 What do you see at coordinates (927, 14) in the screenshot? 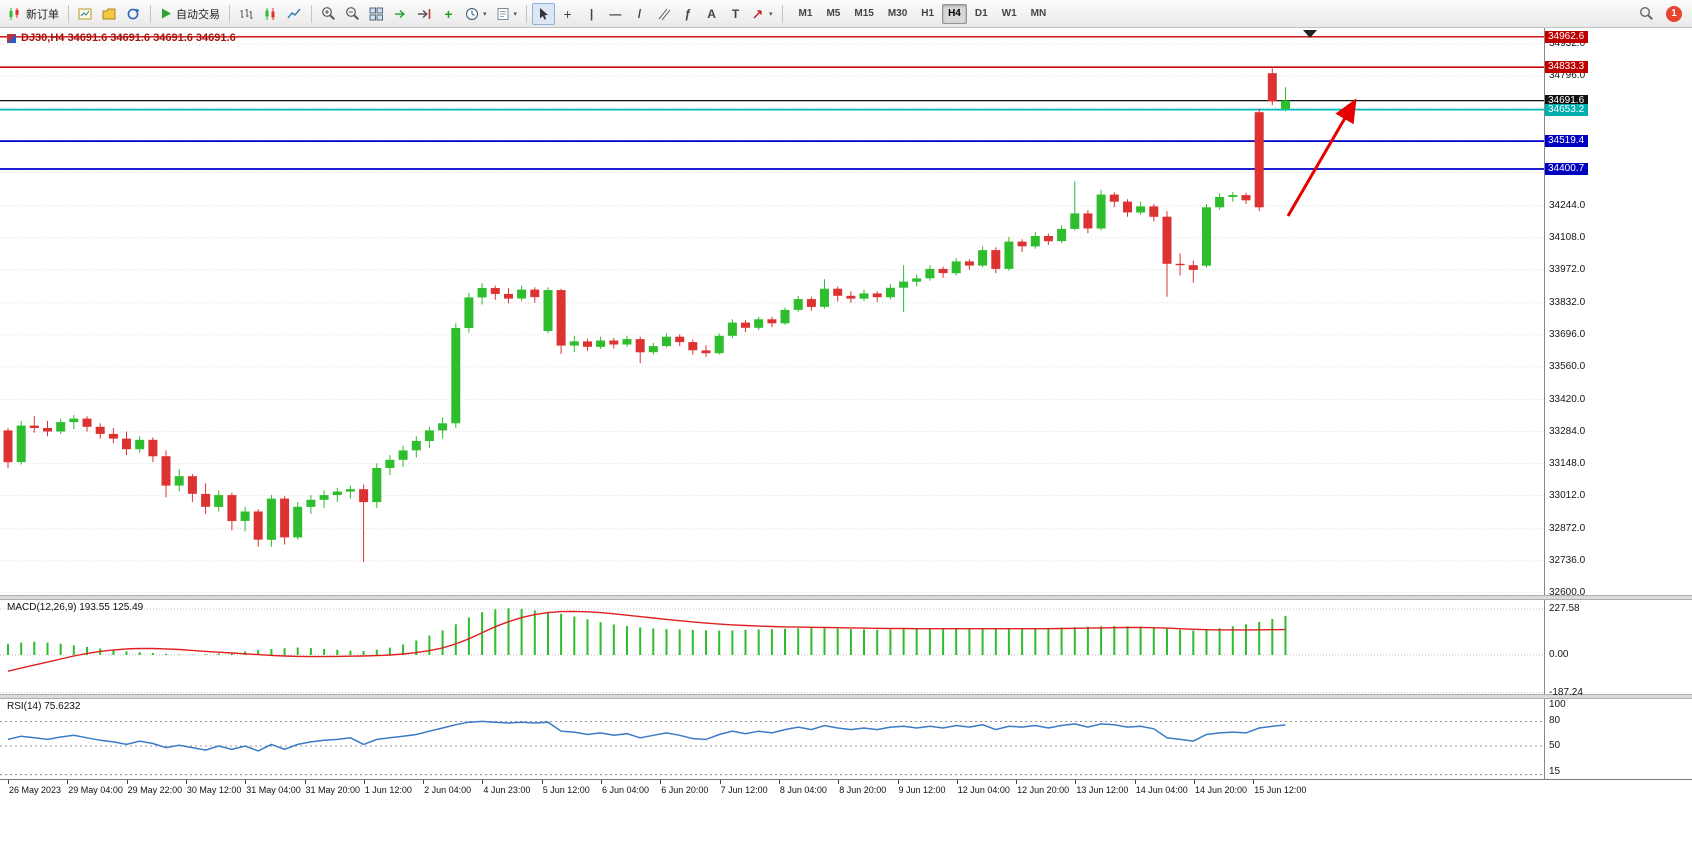
I see `timeframe-h1-button: H1` at bounding box center [927, 14].